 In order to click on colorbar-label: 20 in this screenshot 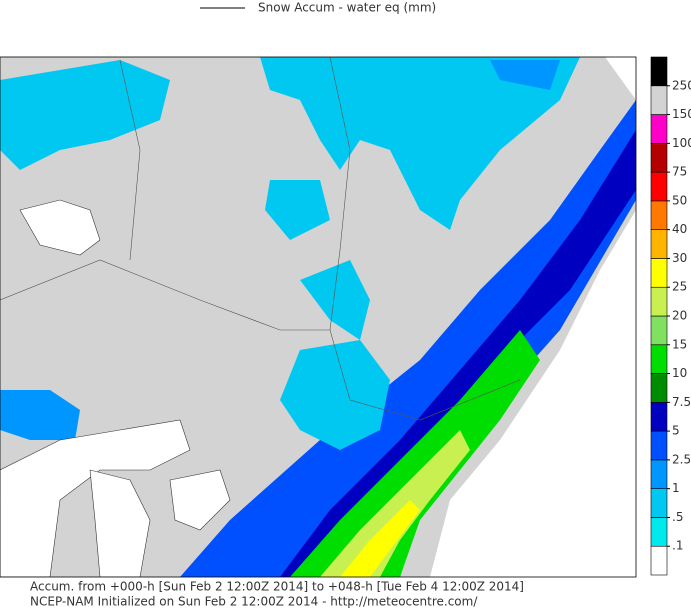, I will do `click(679, 316)`.